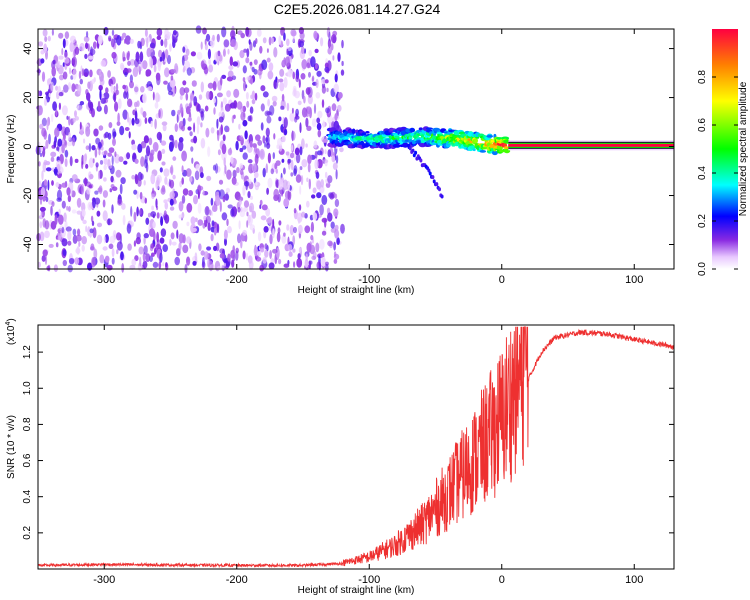 Image resolution: width=750 pixels, height=600 pixels. I want to click on y-tick-label: 0.8, so click(27, 424).